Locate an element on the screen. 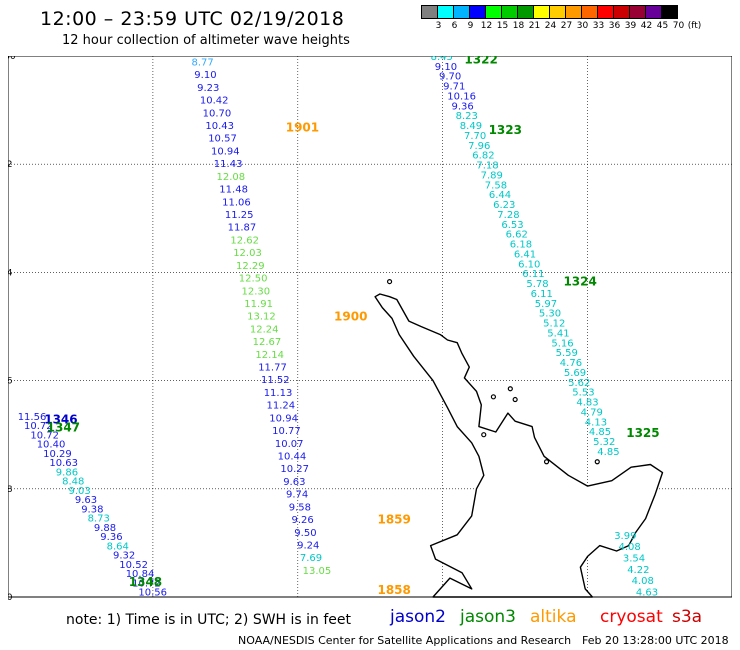 This screenshot has height=650, width=740. wave-height-value: 12.14 is located at coordinates (269, 355).